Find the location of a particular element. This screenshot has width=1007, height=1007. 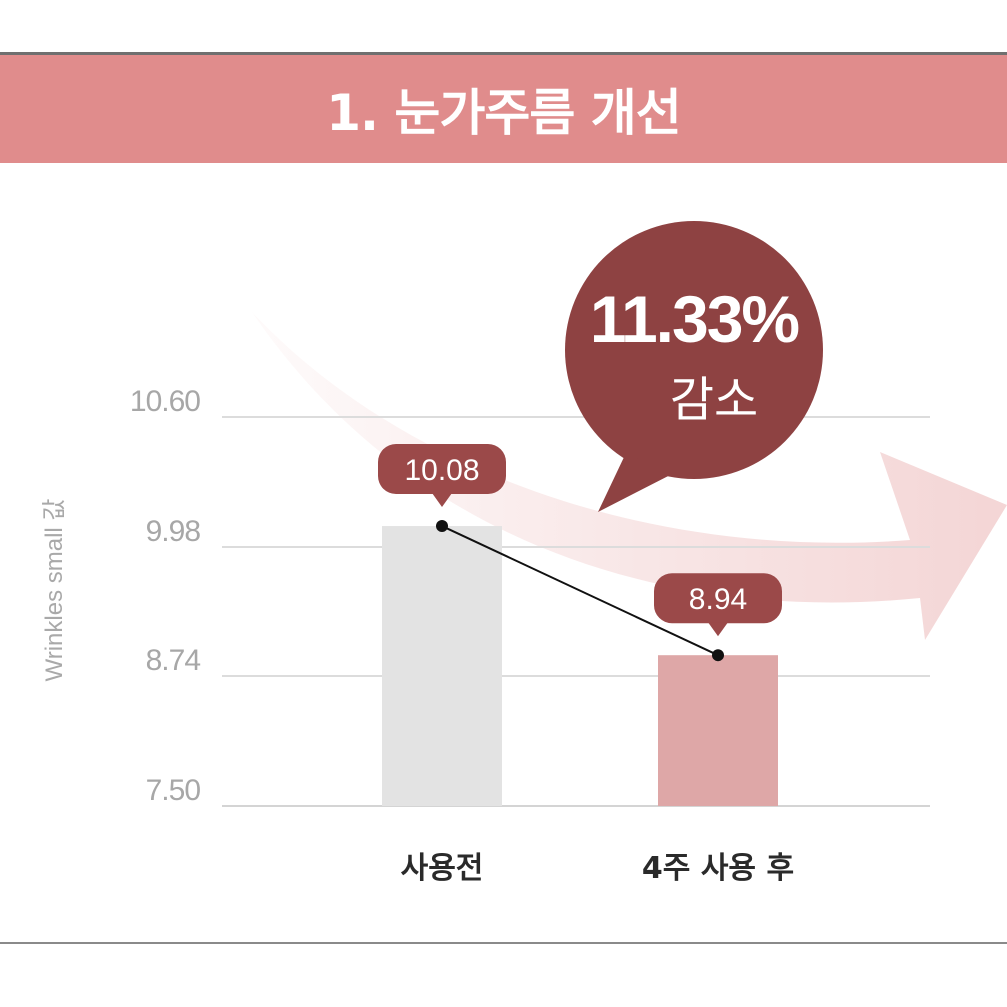

callout-percent: 11.33% is located at coordinates (694, 319).